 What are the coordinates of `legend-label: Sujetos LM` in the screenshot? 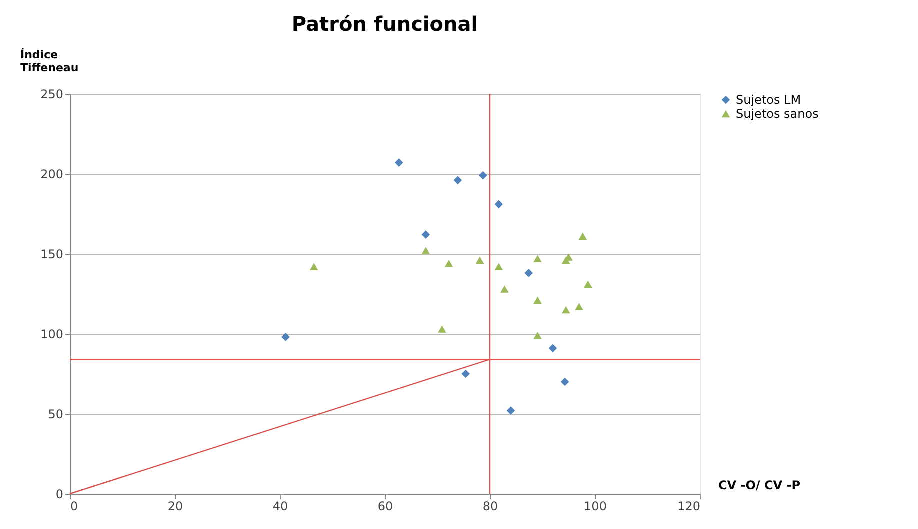 It's located at (769, 100).